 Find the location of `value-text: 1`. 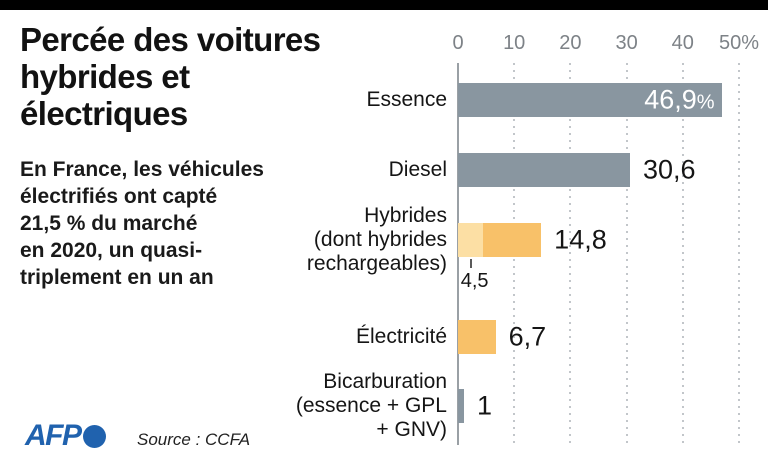

value-text: 1 is located at coordinates (485, 405).